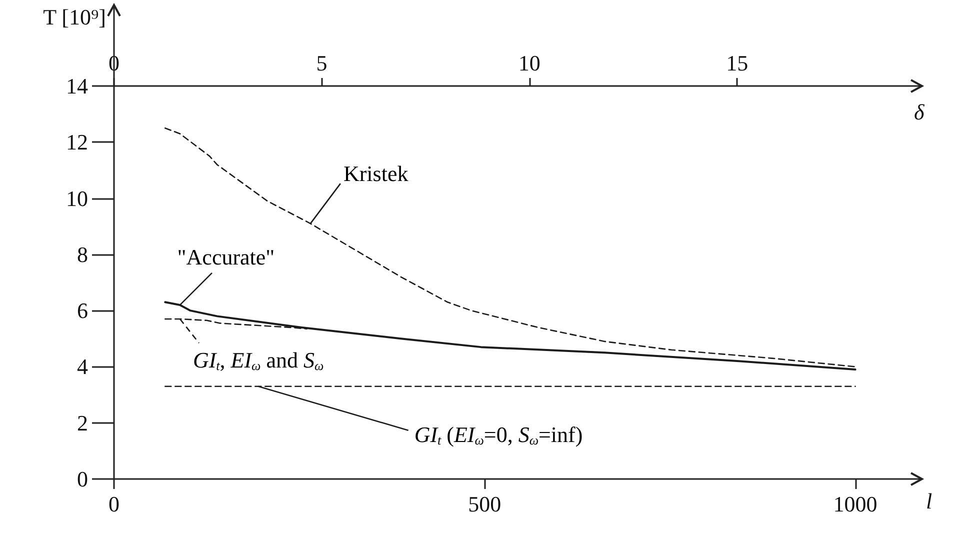 The height and width of the screenshot is (534, 953). What do you see at coordinates (322, 63) in the screenshot?
I see `x2-tick-label: 5` at bounding box center [322, 63].